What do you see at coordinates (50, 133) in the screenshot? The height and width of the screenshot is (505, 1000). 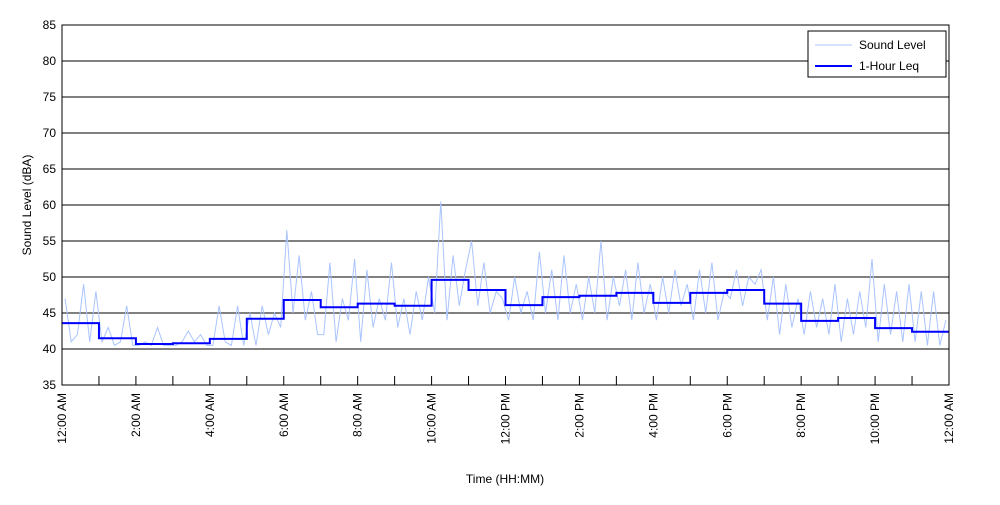 I see `y-tick-label: 70` at bounding box center [50, 133].